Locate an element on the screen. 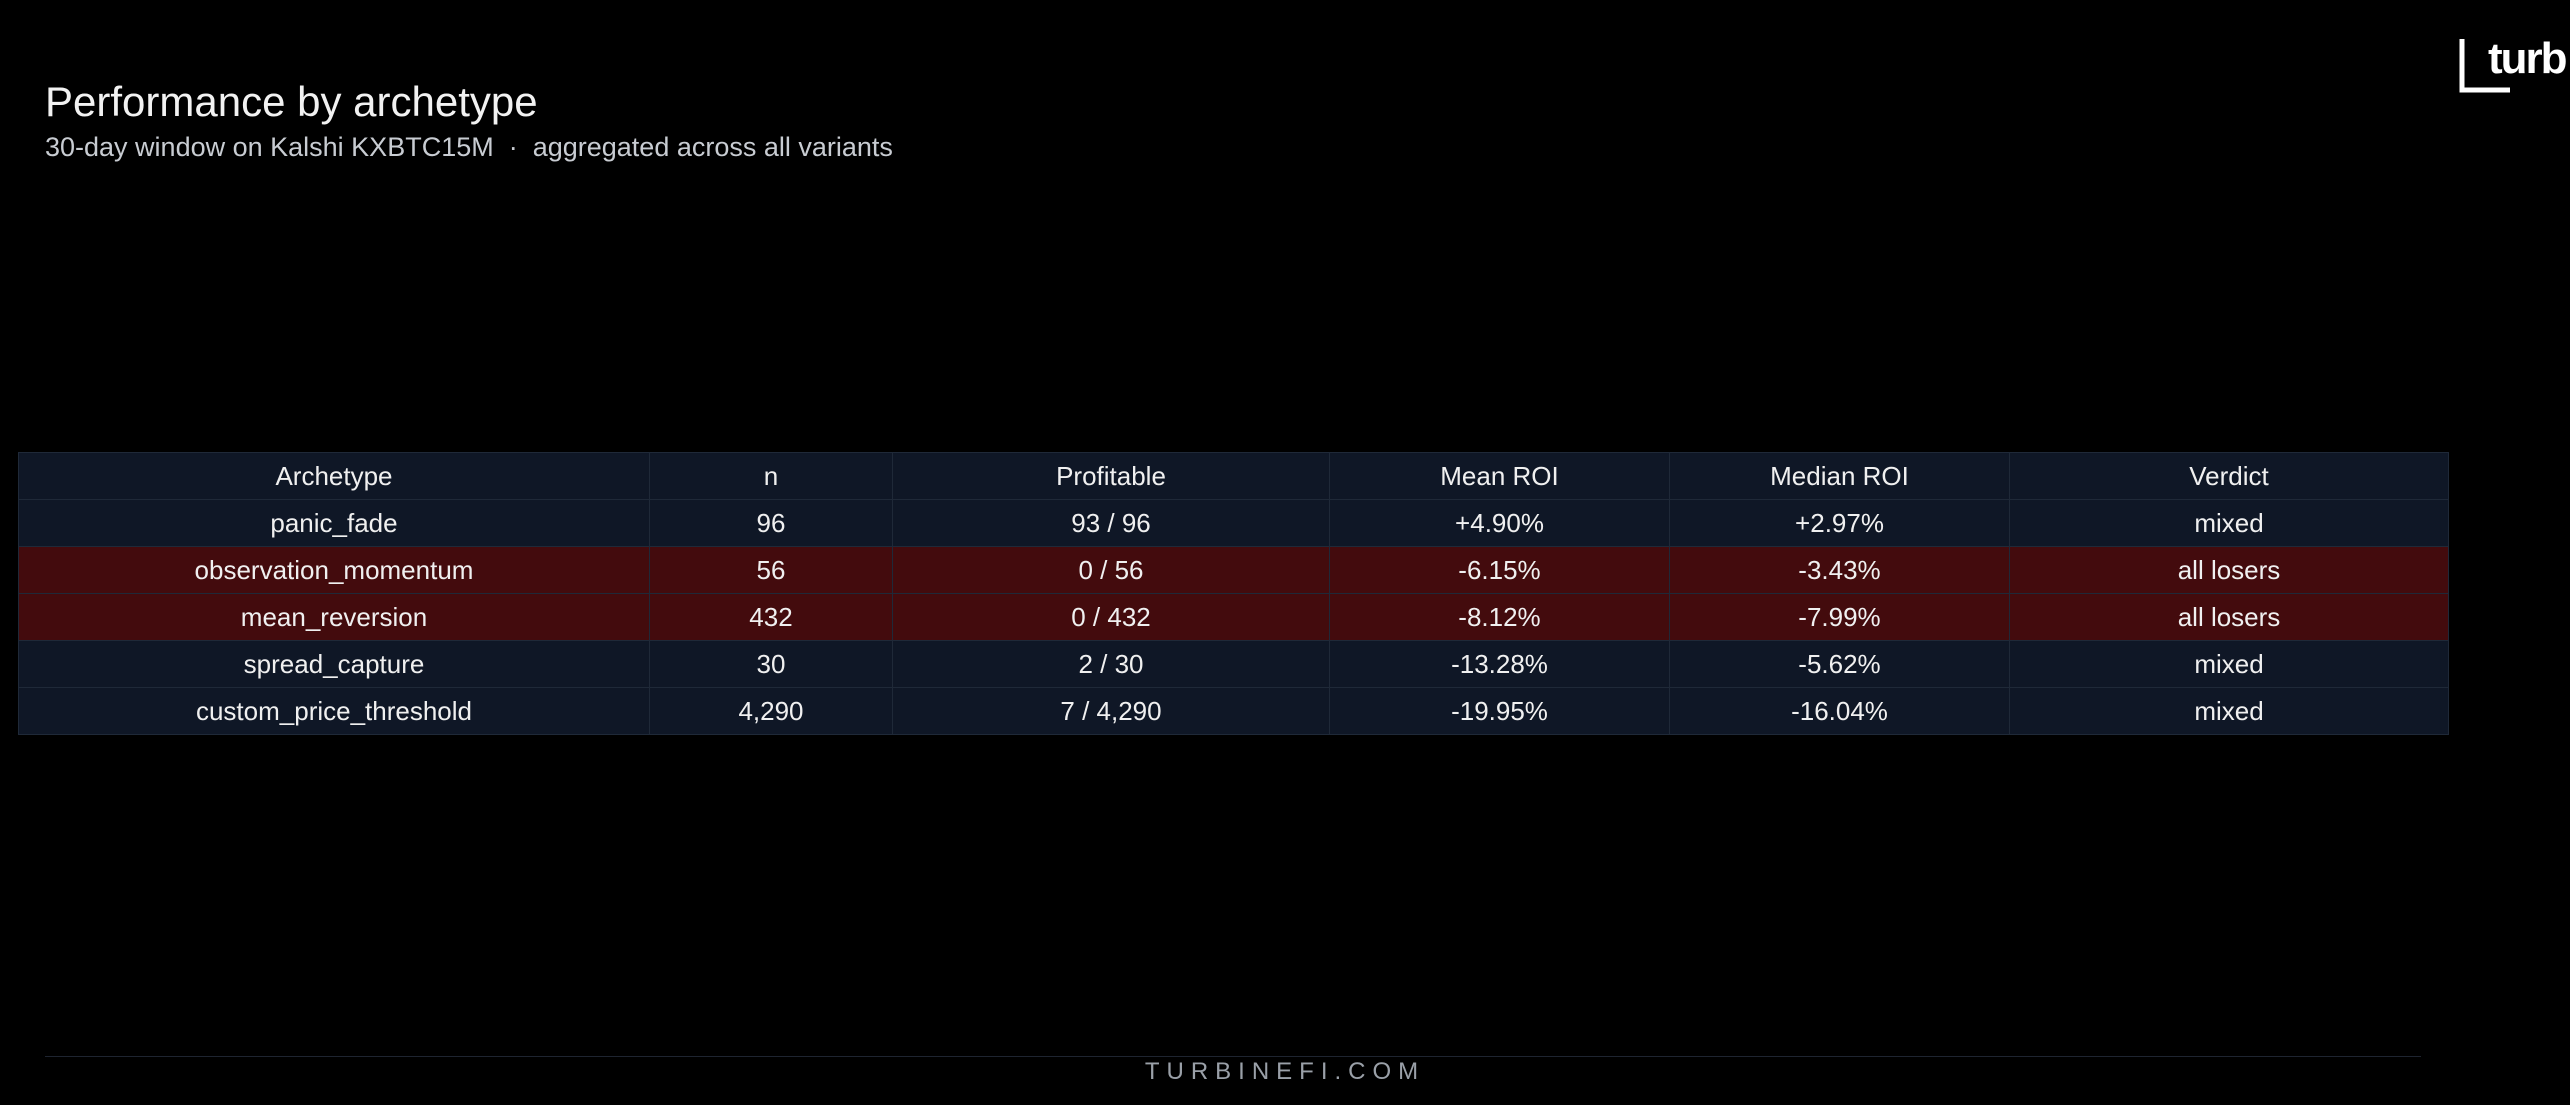 This screenshot has height=1105, width=2570. table-cell: -8.12% is located at coordinates (1499, 617).